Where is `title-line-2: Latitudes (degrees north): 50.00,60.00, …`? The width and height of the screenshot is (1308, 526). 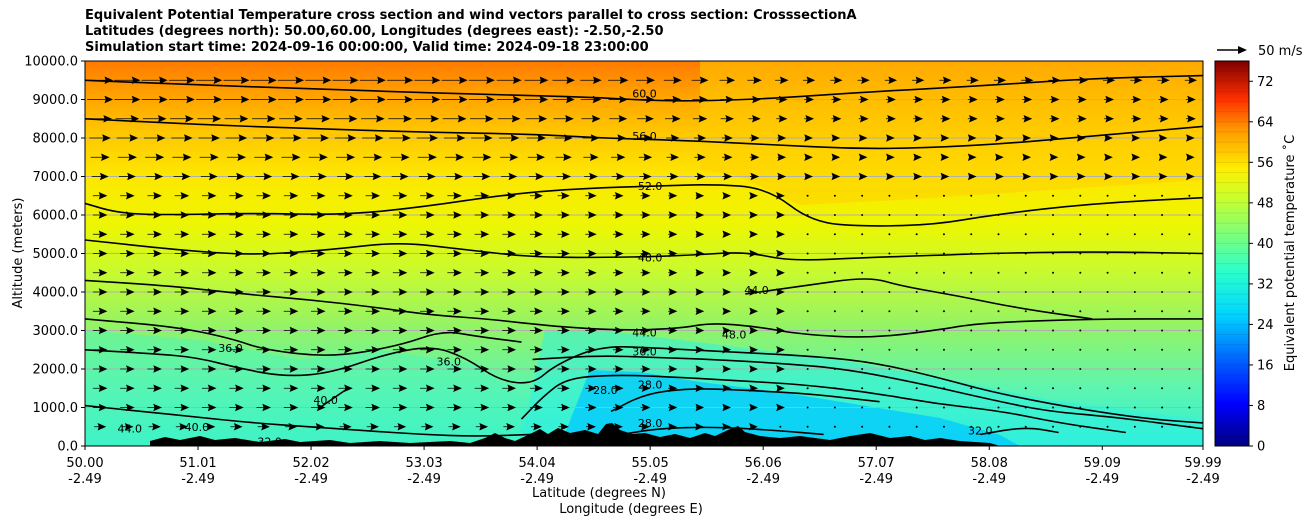
title-line-2: Latitudes (degrees north): 50.00,60.00, … is located at coordinates (374, 31).